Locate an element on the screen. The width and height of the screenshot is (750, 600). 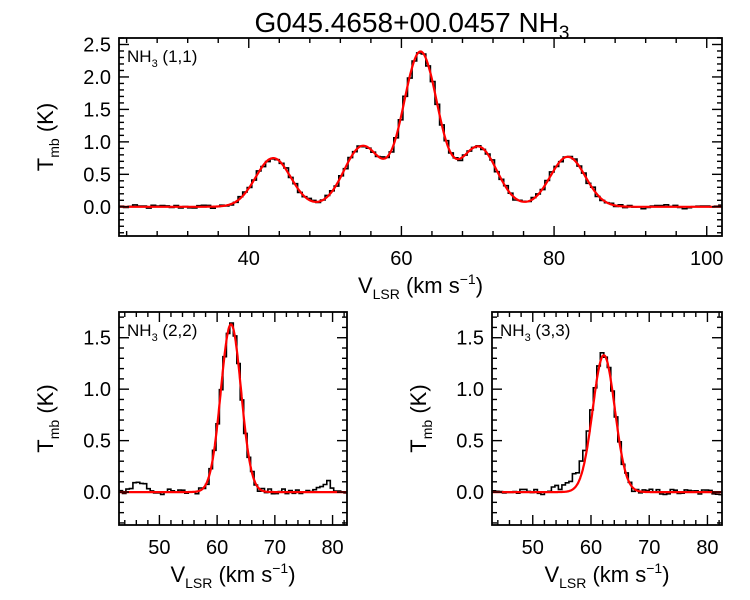
panel-label: NH3 (1,1) is located at coordinates (162, 58).